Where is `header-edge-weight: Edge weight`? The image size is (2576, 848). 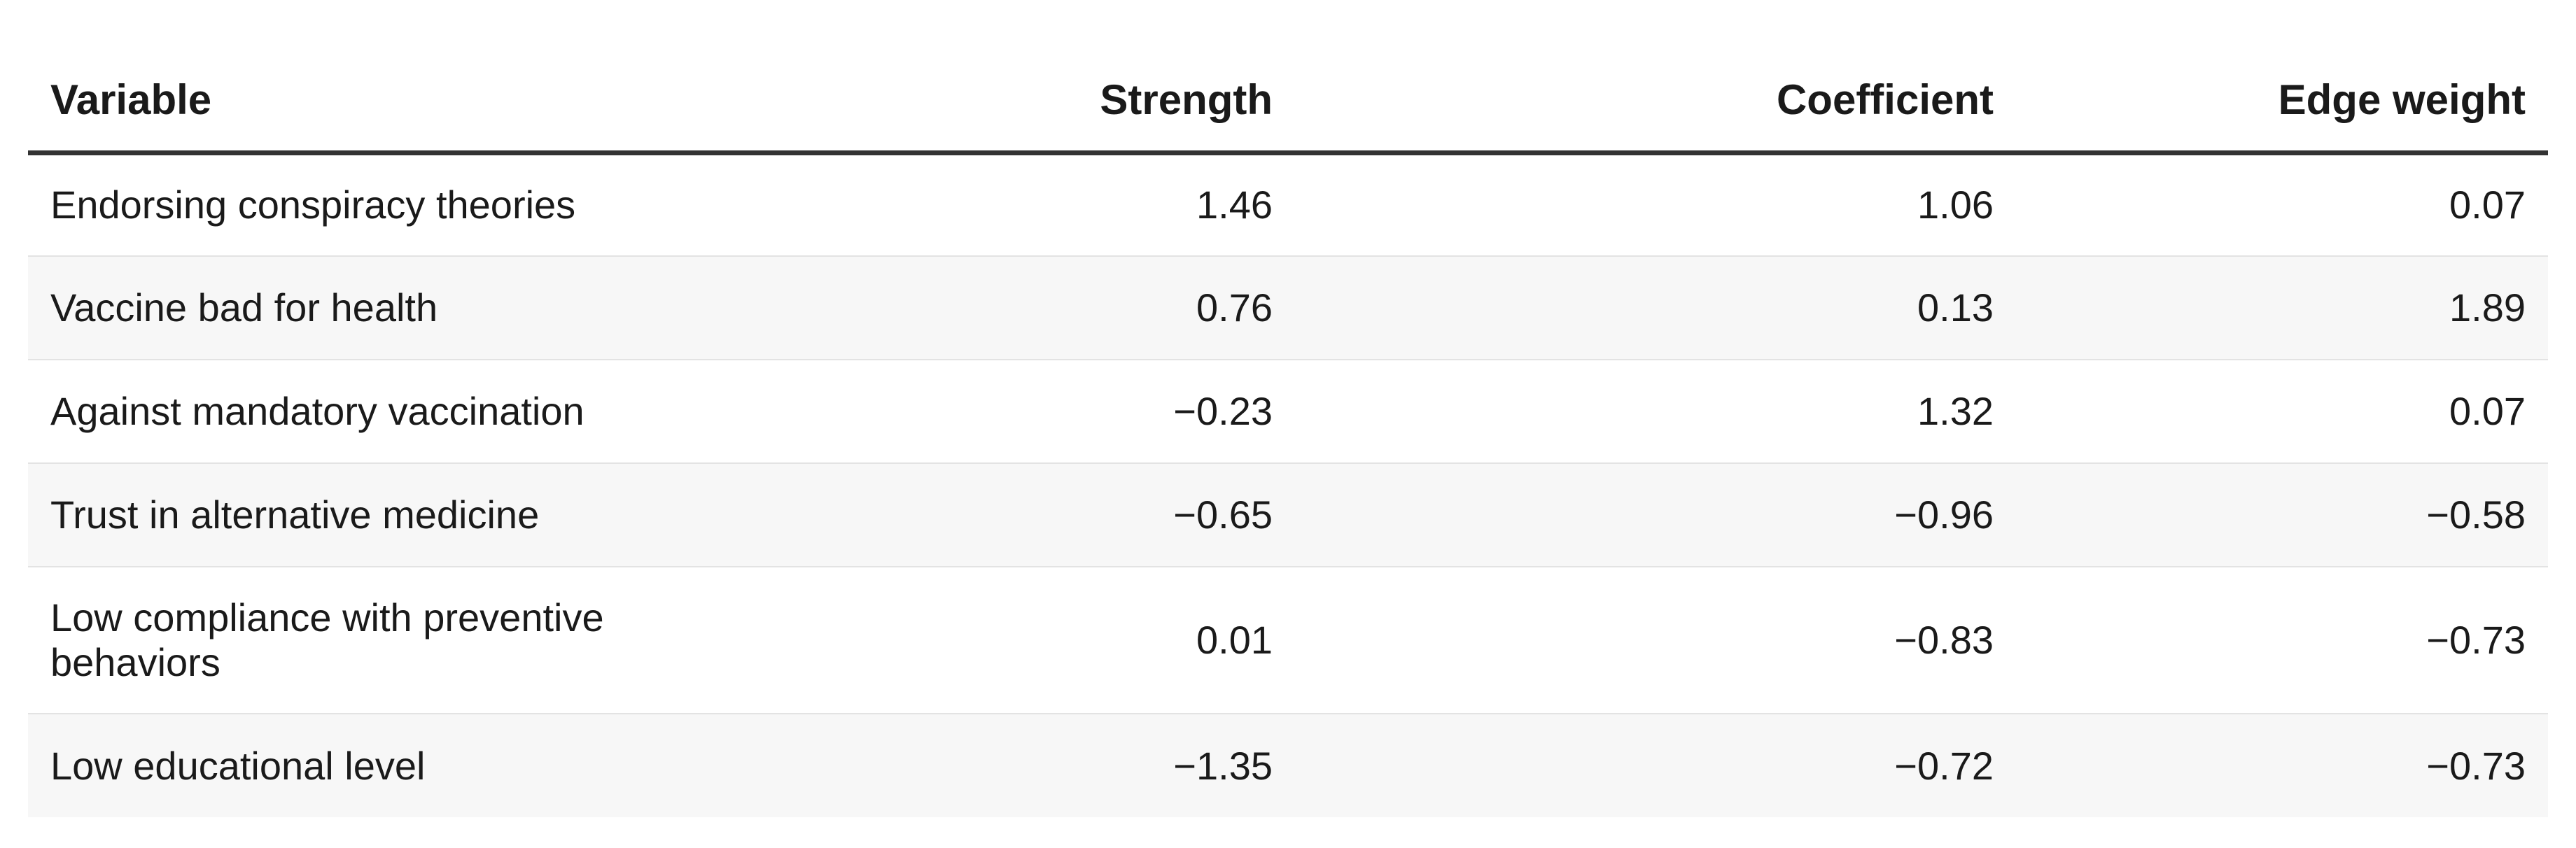 header-edge-weight: Edge weight is located at coordinates (2282, 102).